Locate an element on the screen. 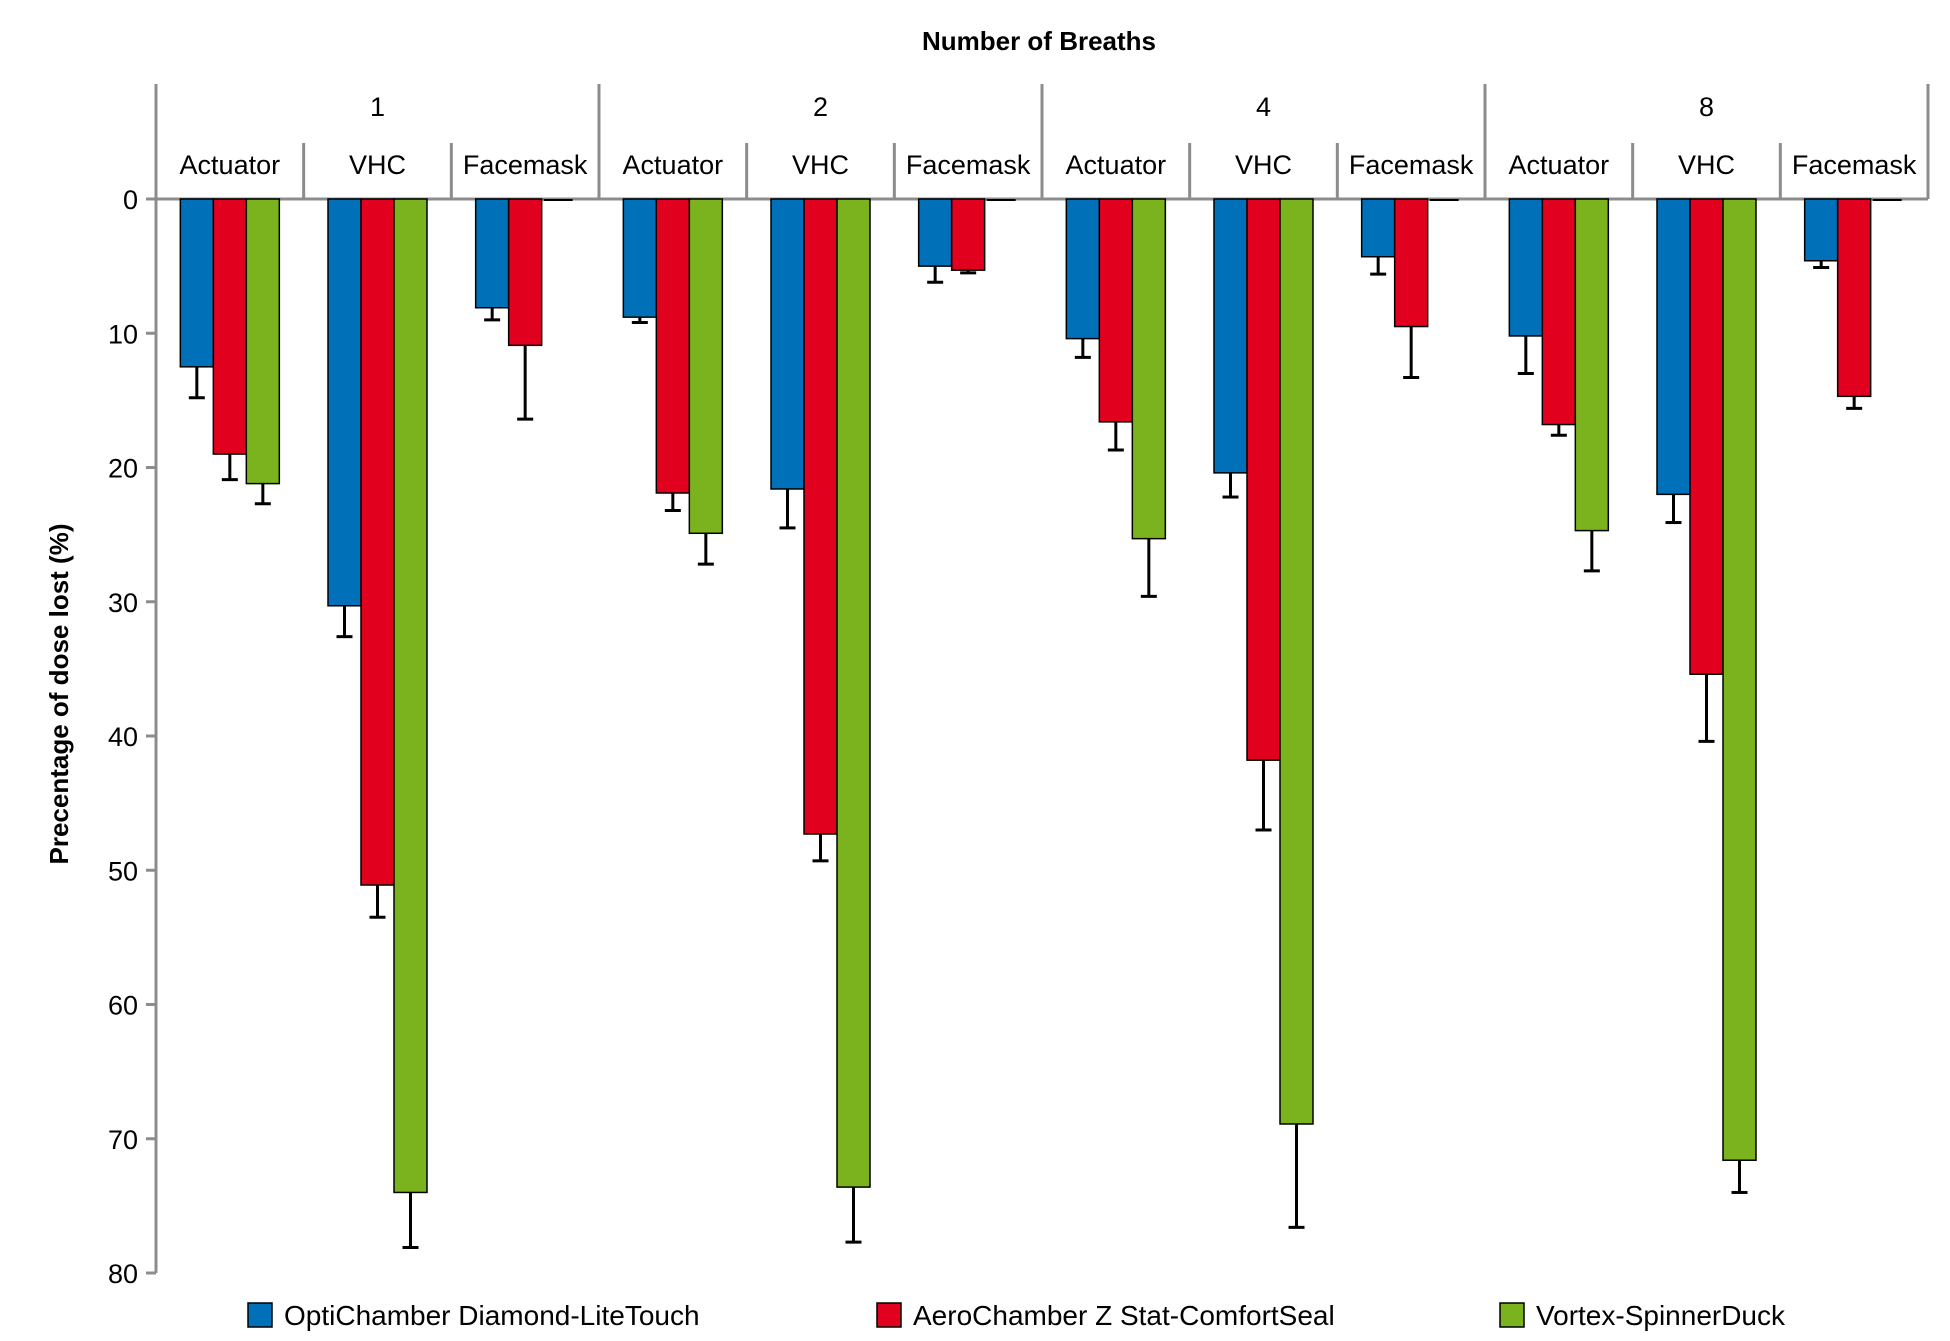  group-label: 4 is located at coordinates (1263, 107).